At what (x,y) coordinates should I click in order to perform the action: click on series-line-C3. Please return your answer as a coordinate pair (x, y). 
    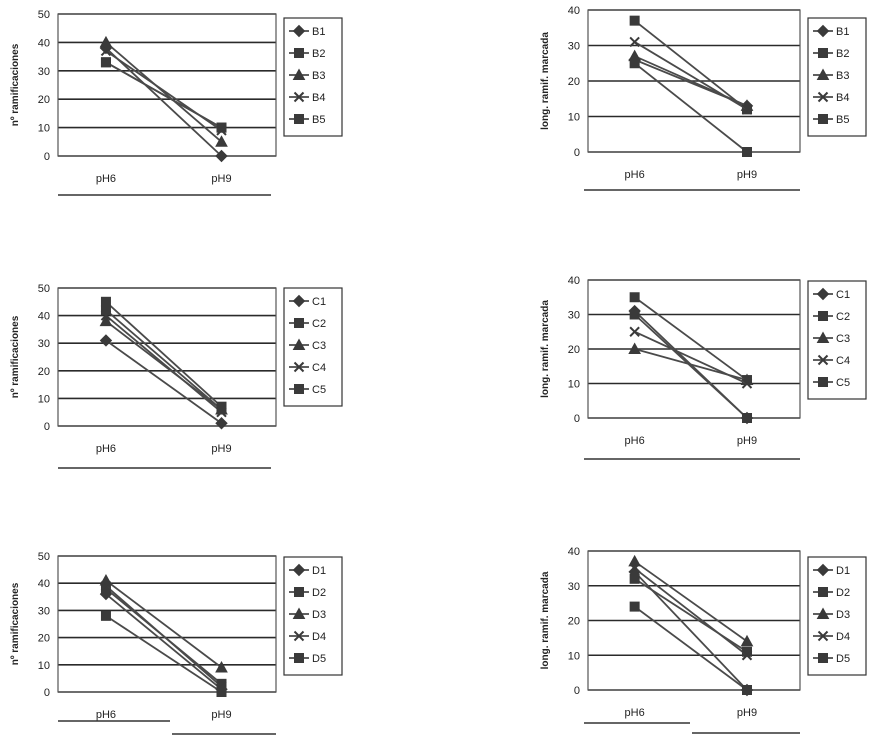
    Looking at the image, I should click on (164, 365).